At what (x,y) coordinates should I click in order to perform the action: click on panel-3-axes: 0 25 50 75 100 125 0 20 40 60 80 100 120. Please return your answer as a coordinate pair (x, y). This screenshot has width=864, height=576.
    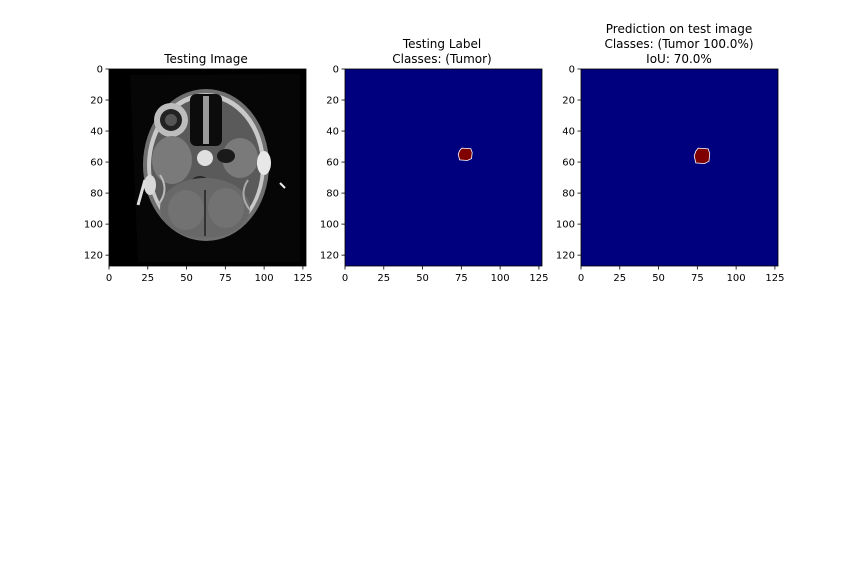
    Looking at the image, I should click on (670, 175).